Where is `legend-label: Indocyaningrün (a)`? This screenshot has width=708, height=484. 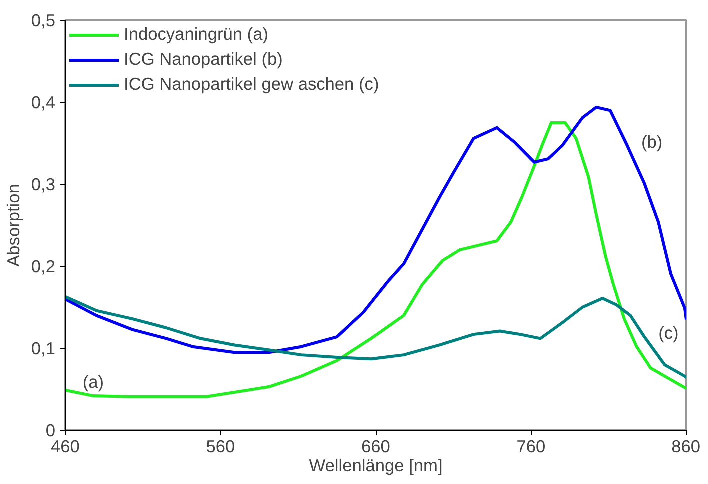 legend-label: Indocyaningrün (a) is located at coordinates (196, 34).